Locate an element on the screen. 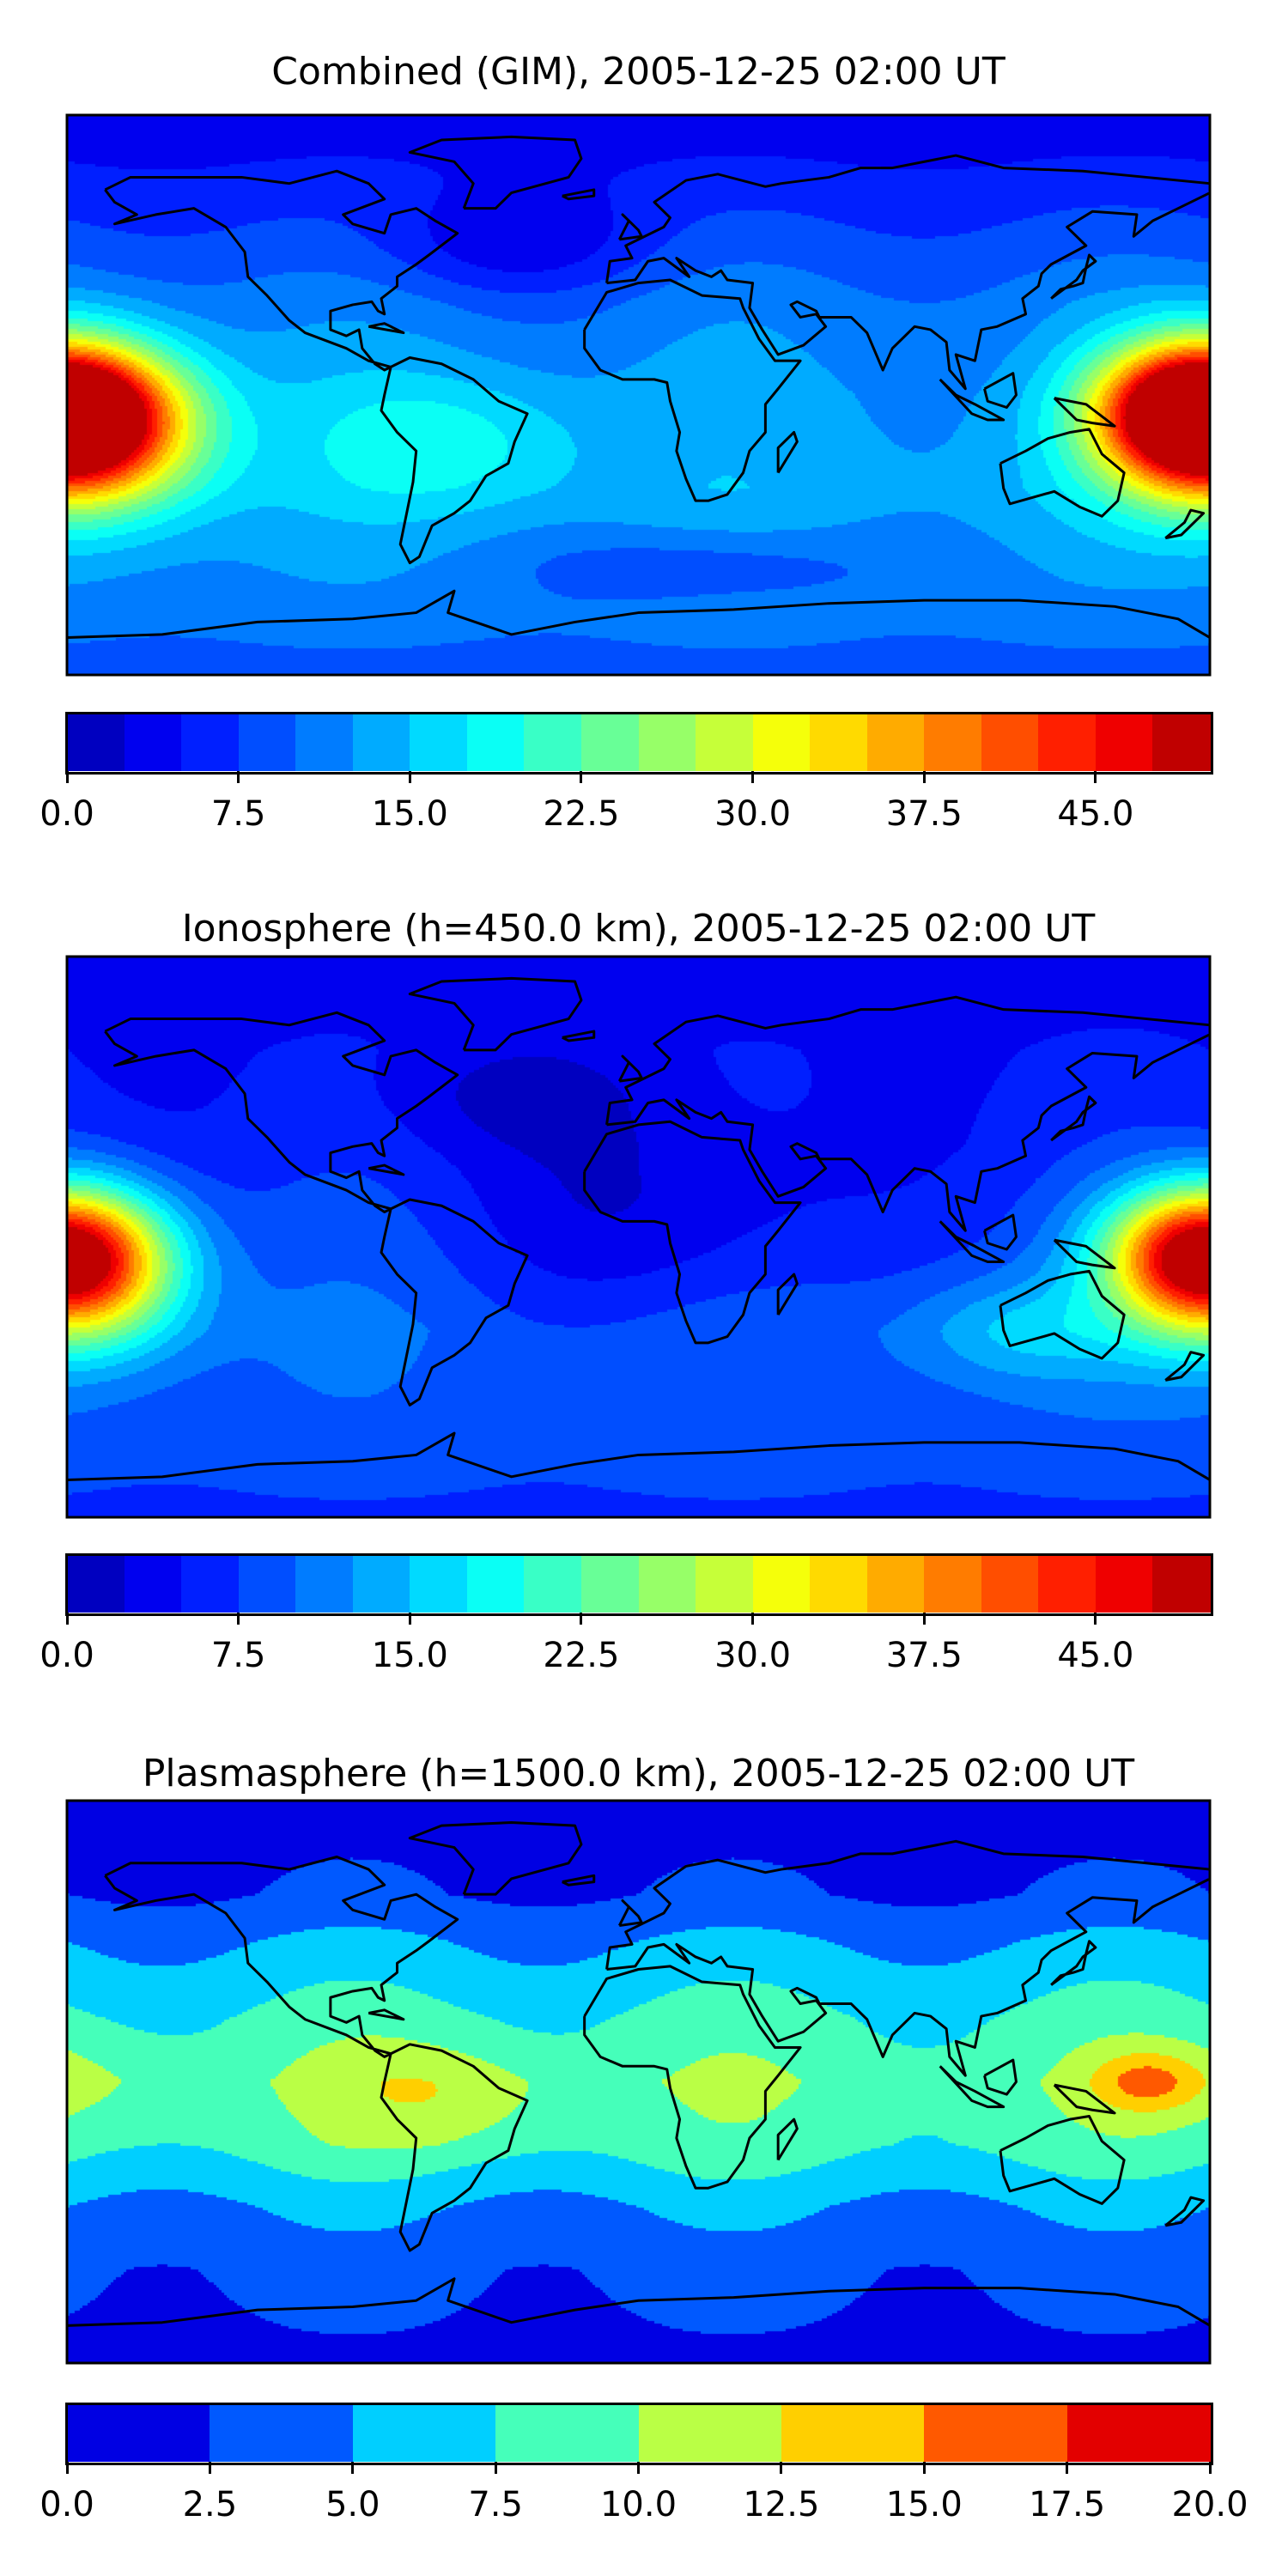 Image resolution: width=1288 pixels, height=2576 pixels. tick-label: 10.0 is located at coordinates (638, 2504).